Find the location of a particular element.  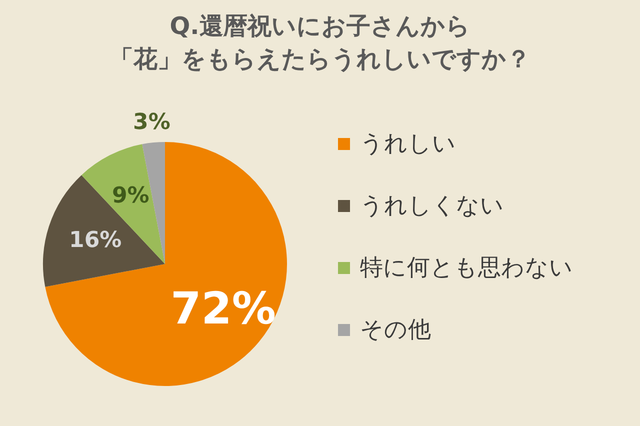

legend-label: うれしい is located at coordinates (408, 144).